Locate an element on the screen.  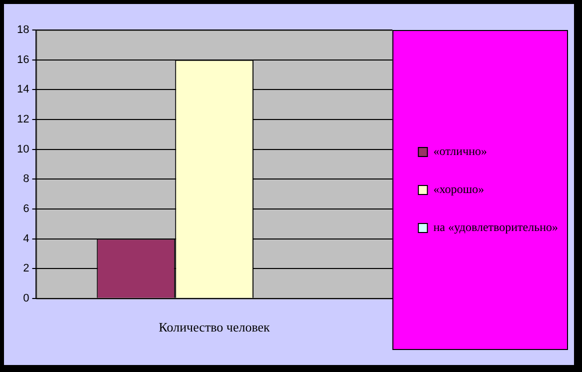
y-tick-label: 10 is located at coordinates (23, 149).